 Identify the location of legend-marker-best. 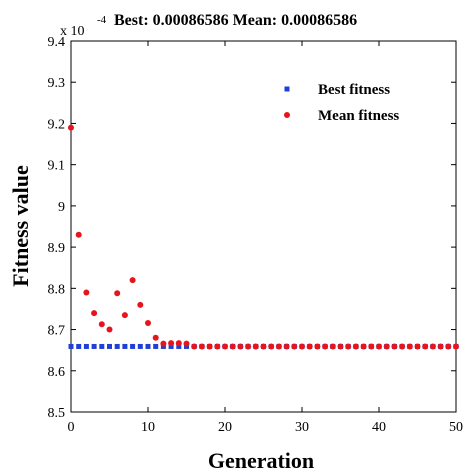
(287, 89).